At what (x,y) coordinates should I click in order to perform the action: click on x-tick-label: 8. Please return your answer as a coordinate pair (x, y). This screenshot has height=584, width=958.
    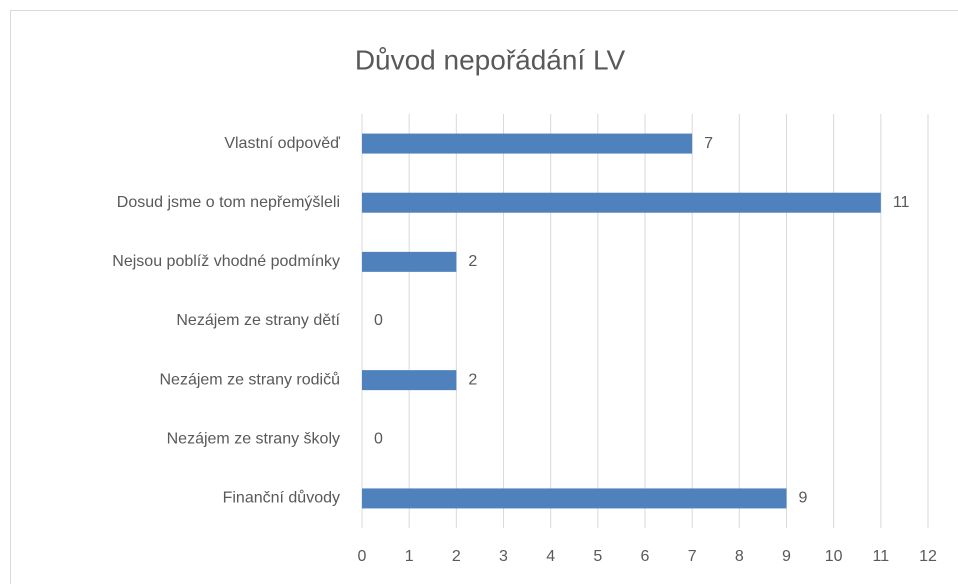
    Looking at the image, I should click on (739, 556).